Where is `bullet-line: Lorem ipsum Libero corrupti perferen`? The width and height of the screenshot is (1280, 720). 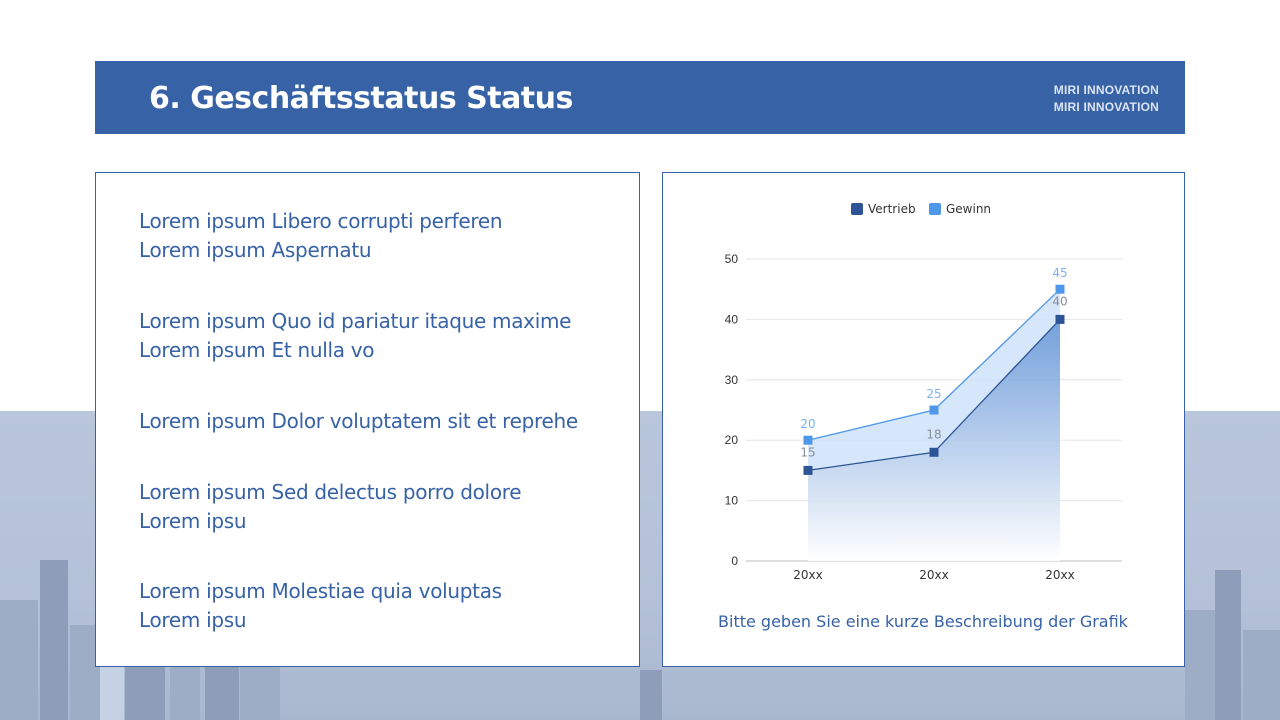
bullet-line: Lorem ipsum Libero corrupti perferen is located at coordinates (321, 221).